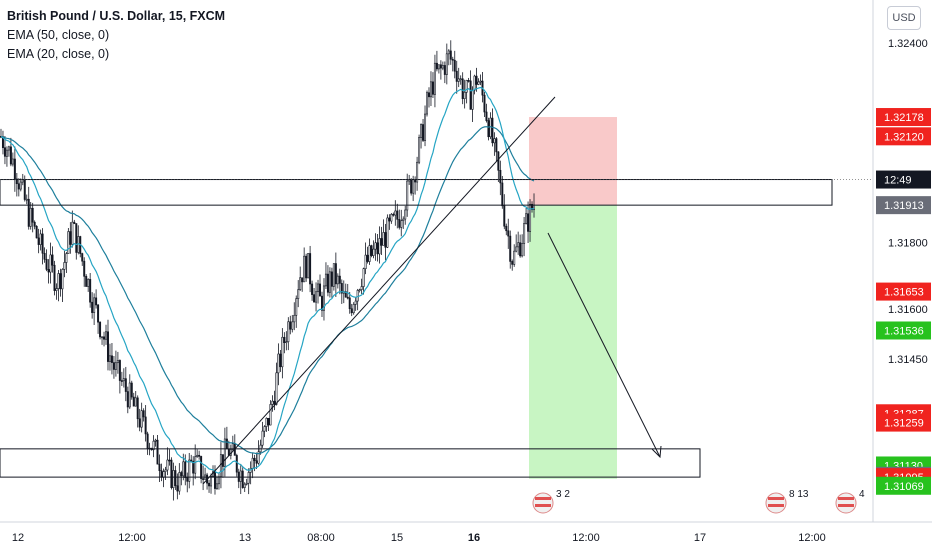 This screenshot has width=932, height=550. What do you see at coordinates (776, 498) in the screenshot?
I see `flag-stripe` at bounding box center [776, 498].